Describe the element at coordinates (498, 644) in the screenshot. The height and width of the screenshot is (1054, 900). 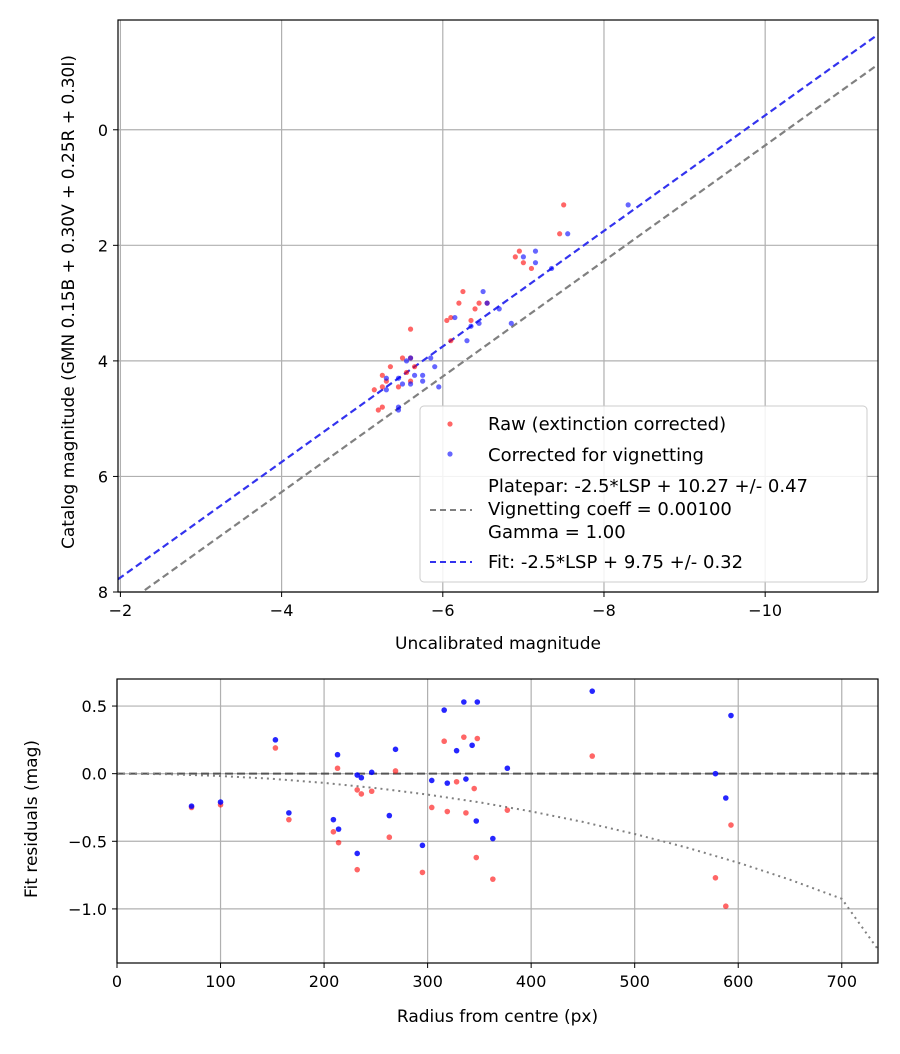
I see `top-x-axis-label: Uncalibrated magnitude` at that location.